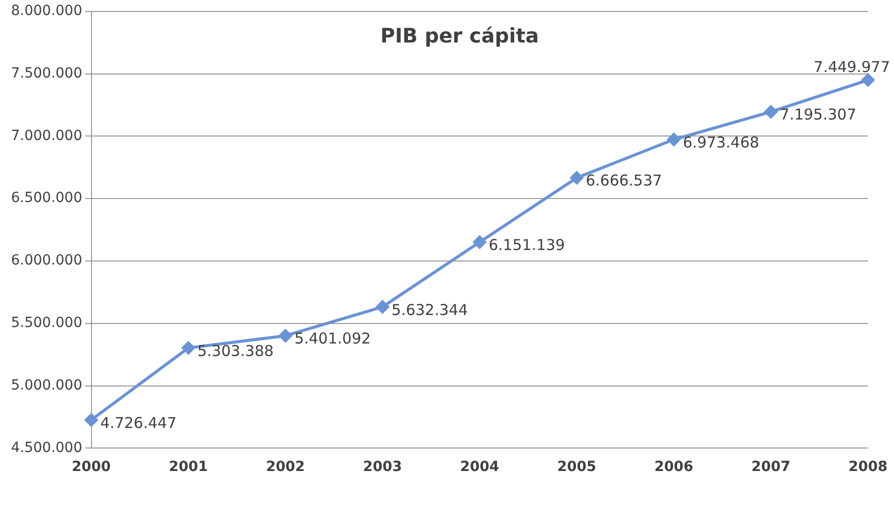 The image size is (894, 509). I want to click on data-label: 6.973.468, so click(721, 142).